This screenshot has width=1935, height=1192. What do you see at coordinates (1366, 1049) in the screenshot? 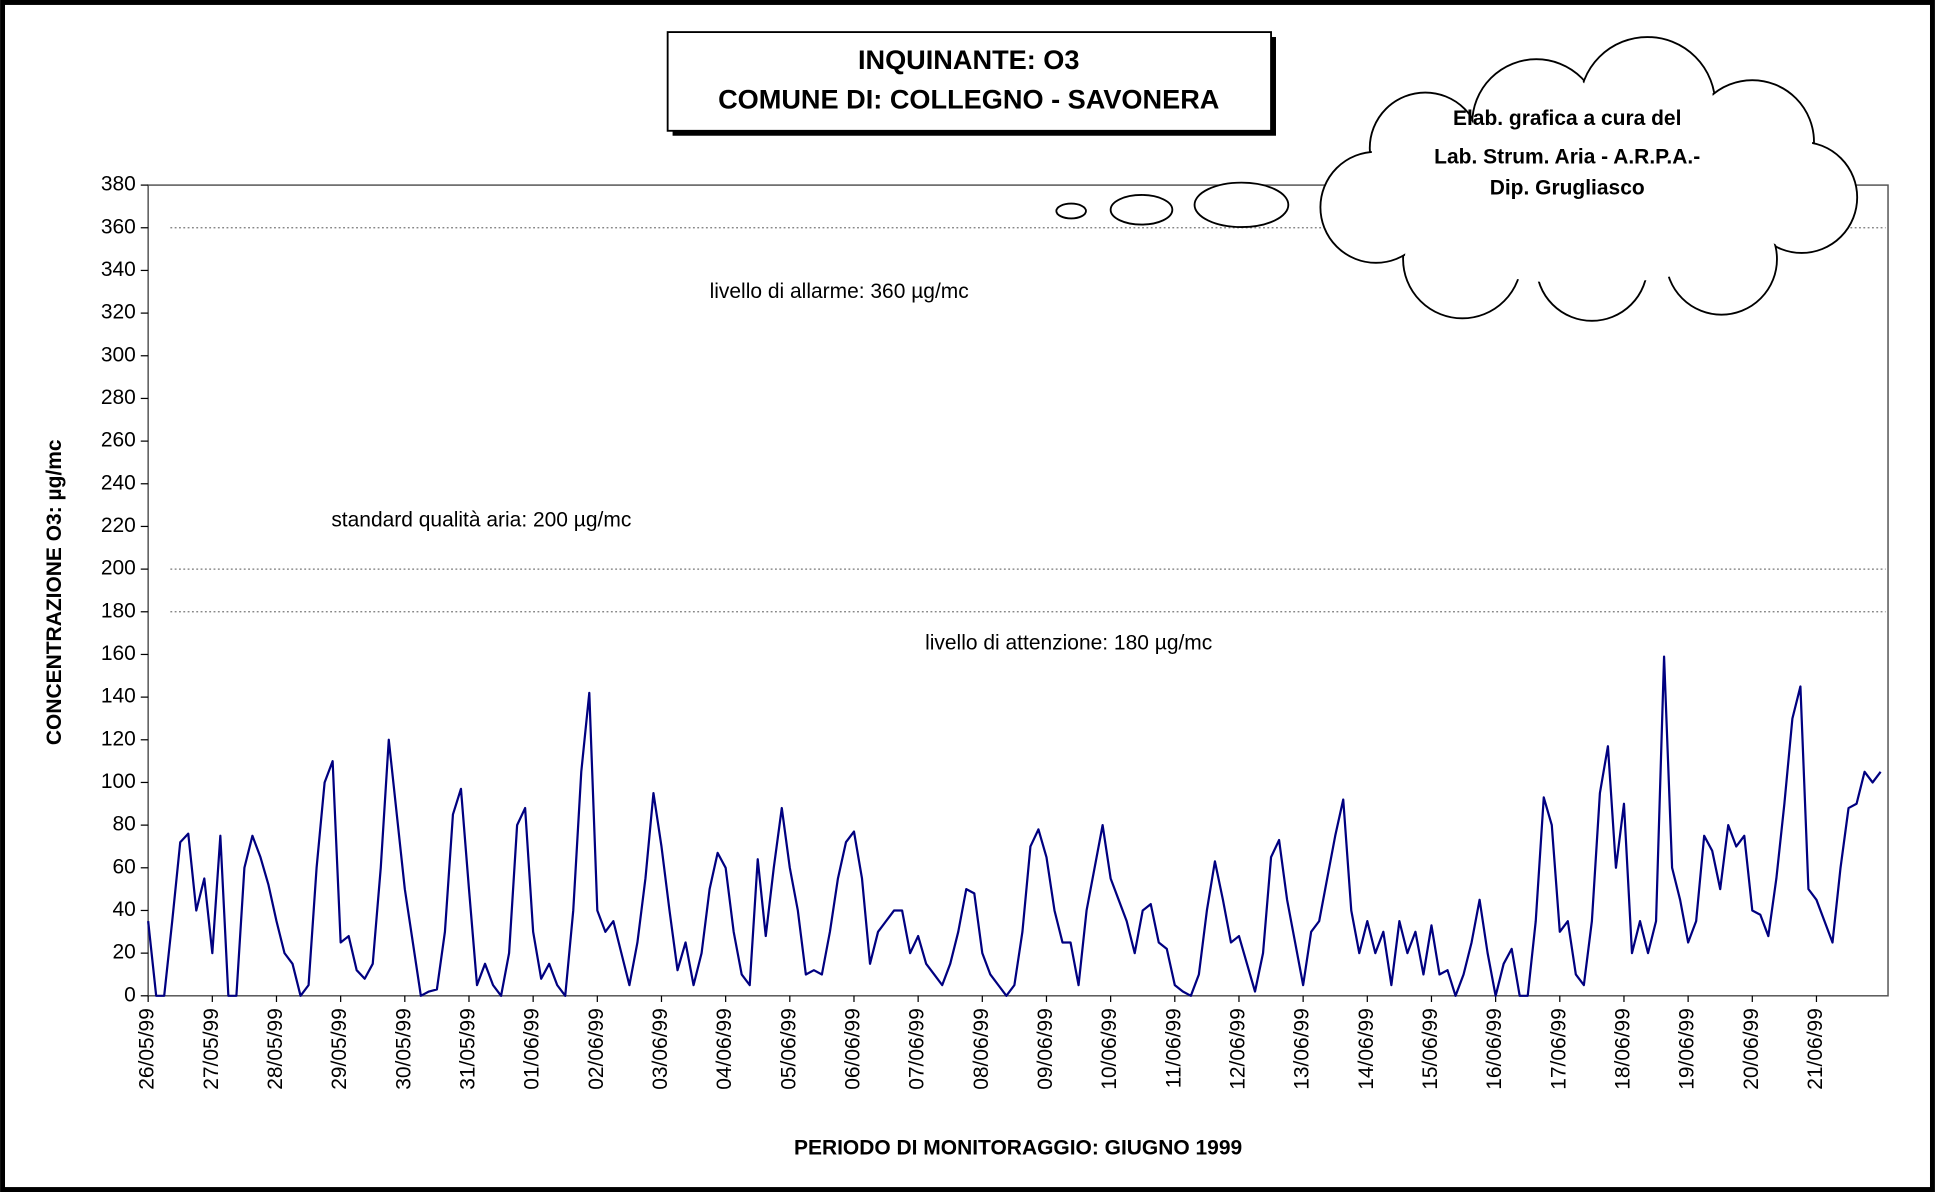
I see `x-tick-label: 14/06/99` at bounding box center [1366, 1049].